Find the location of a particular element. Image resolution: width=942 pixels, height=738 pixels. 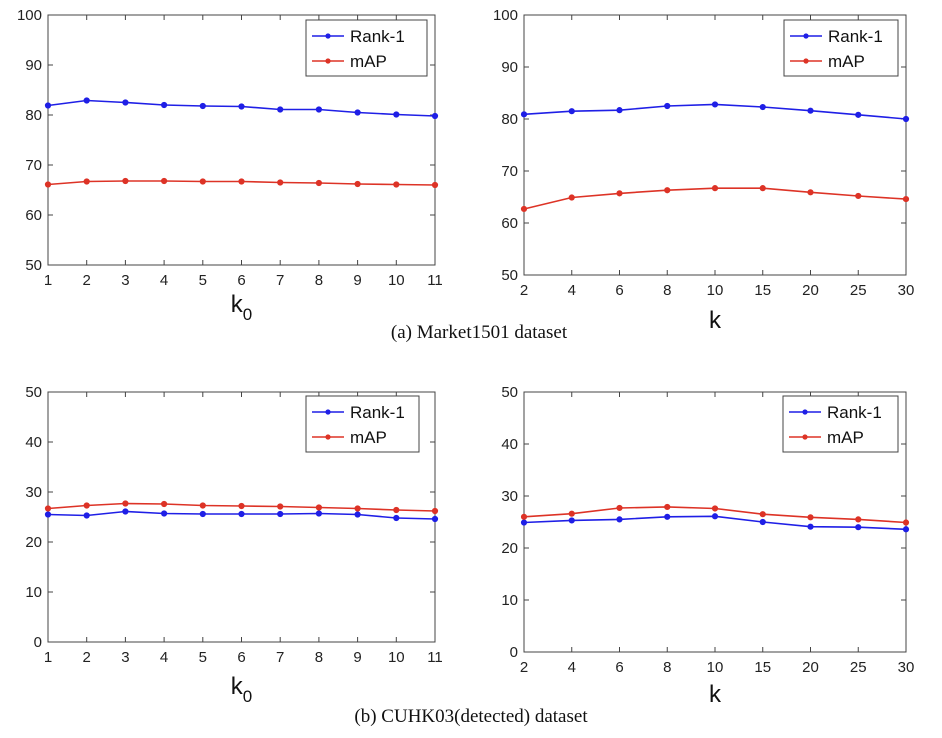

y-tick-label: 80 is located at coordinates (509, 119).